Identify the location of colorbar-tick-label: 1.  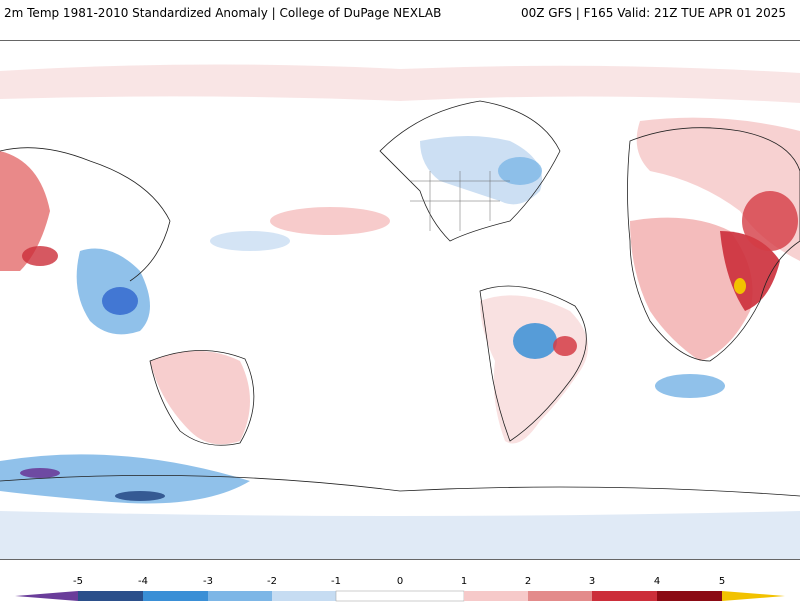
(464, 581).